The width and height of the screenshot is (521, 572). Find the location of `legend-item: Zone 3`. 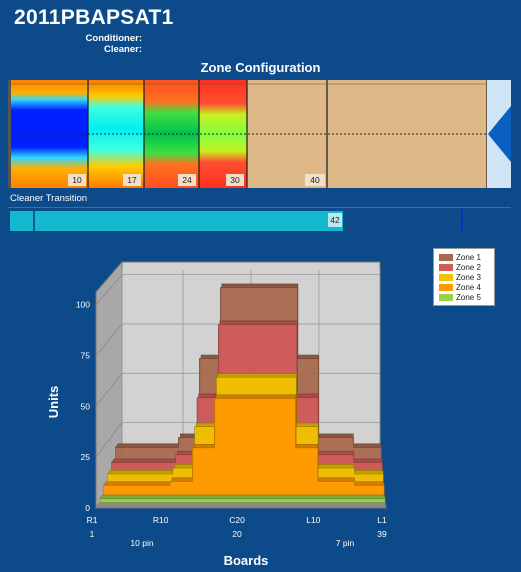

legend-item: Zone 3 is located at coordinates (460, 277).